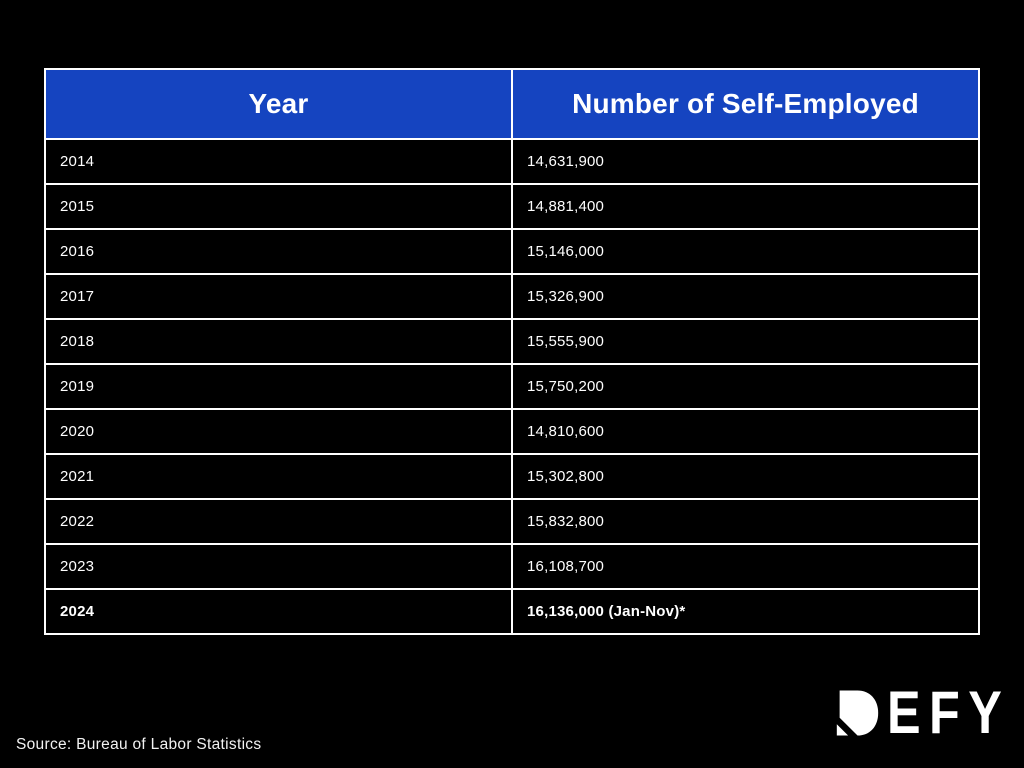  I want to click on value-cell: 15,832,800, so click(745, 521).